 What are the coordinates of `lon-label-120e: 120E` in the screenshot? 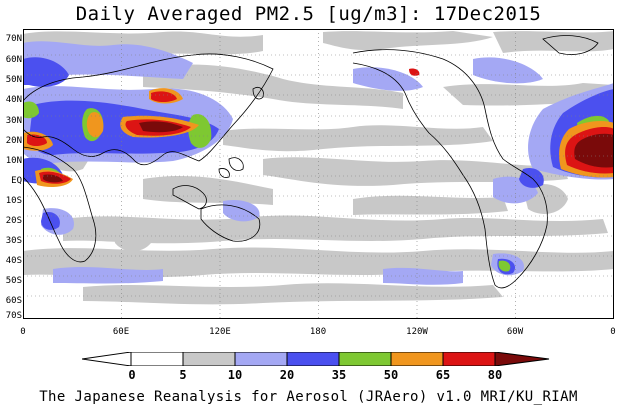 It's located at (220, 332).